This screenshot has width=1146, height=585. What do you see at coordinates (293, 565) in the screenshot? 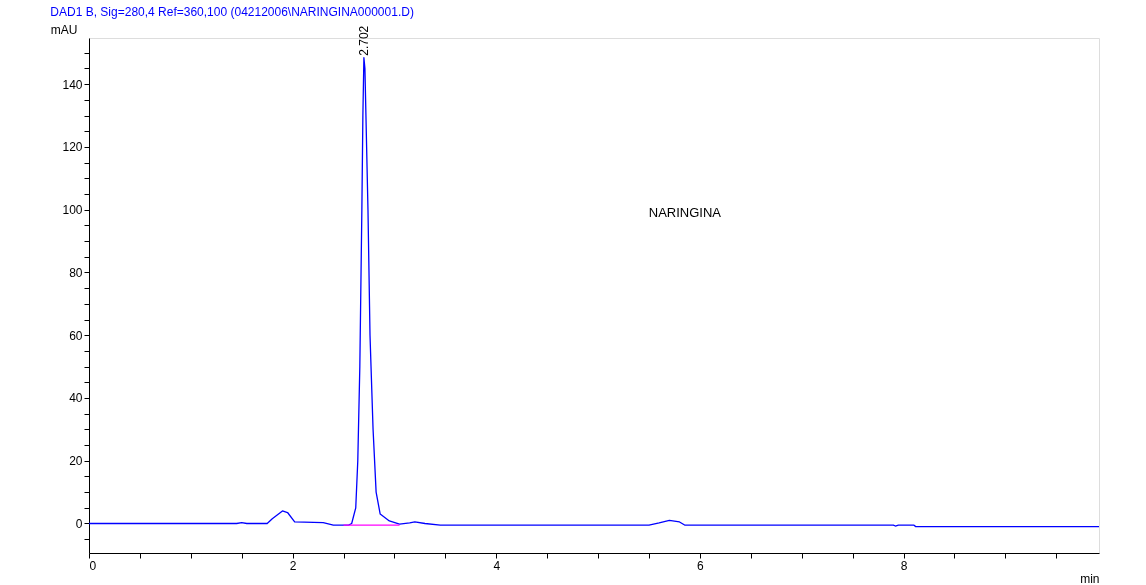
I see `x-tick-label: 2` at bounding box center [293, 565].